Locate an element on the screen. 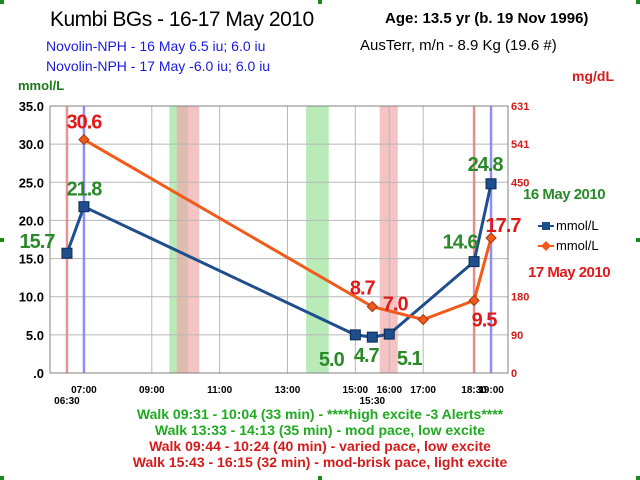 The width and height of the screenshot is (640, 480). x-tick-label: 18:30 is located at coordinates (474, 390).